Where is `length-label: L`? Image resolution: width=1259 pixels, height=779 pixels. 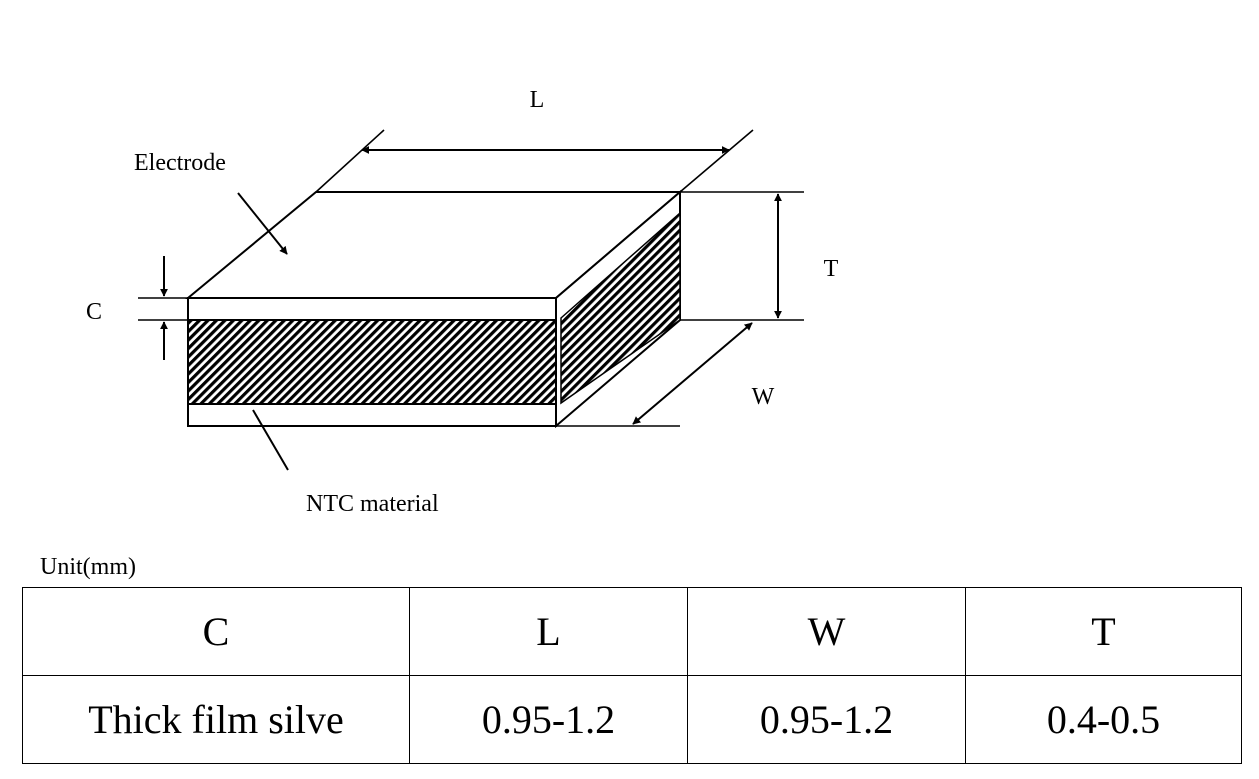
length-label: L is located at coordinates (537, 100).